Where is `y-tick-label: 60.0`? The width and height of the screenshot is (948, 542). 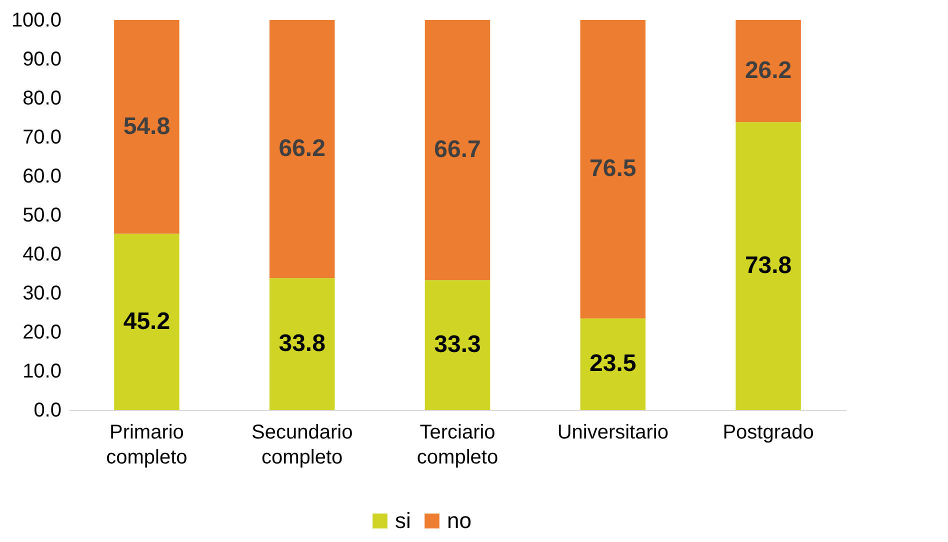
y-tick-label: 60.0 is located at coordinates (42, 177).